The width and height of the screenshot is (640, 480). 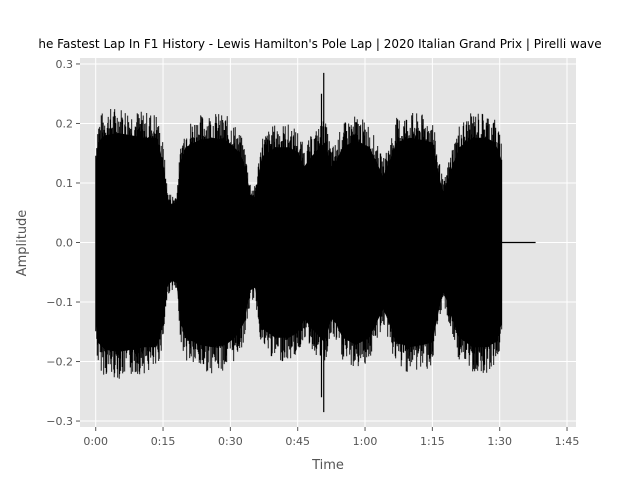 I want to click on y-tick-label: −0.3, so click(x=59, y=421).